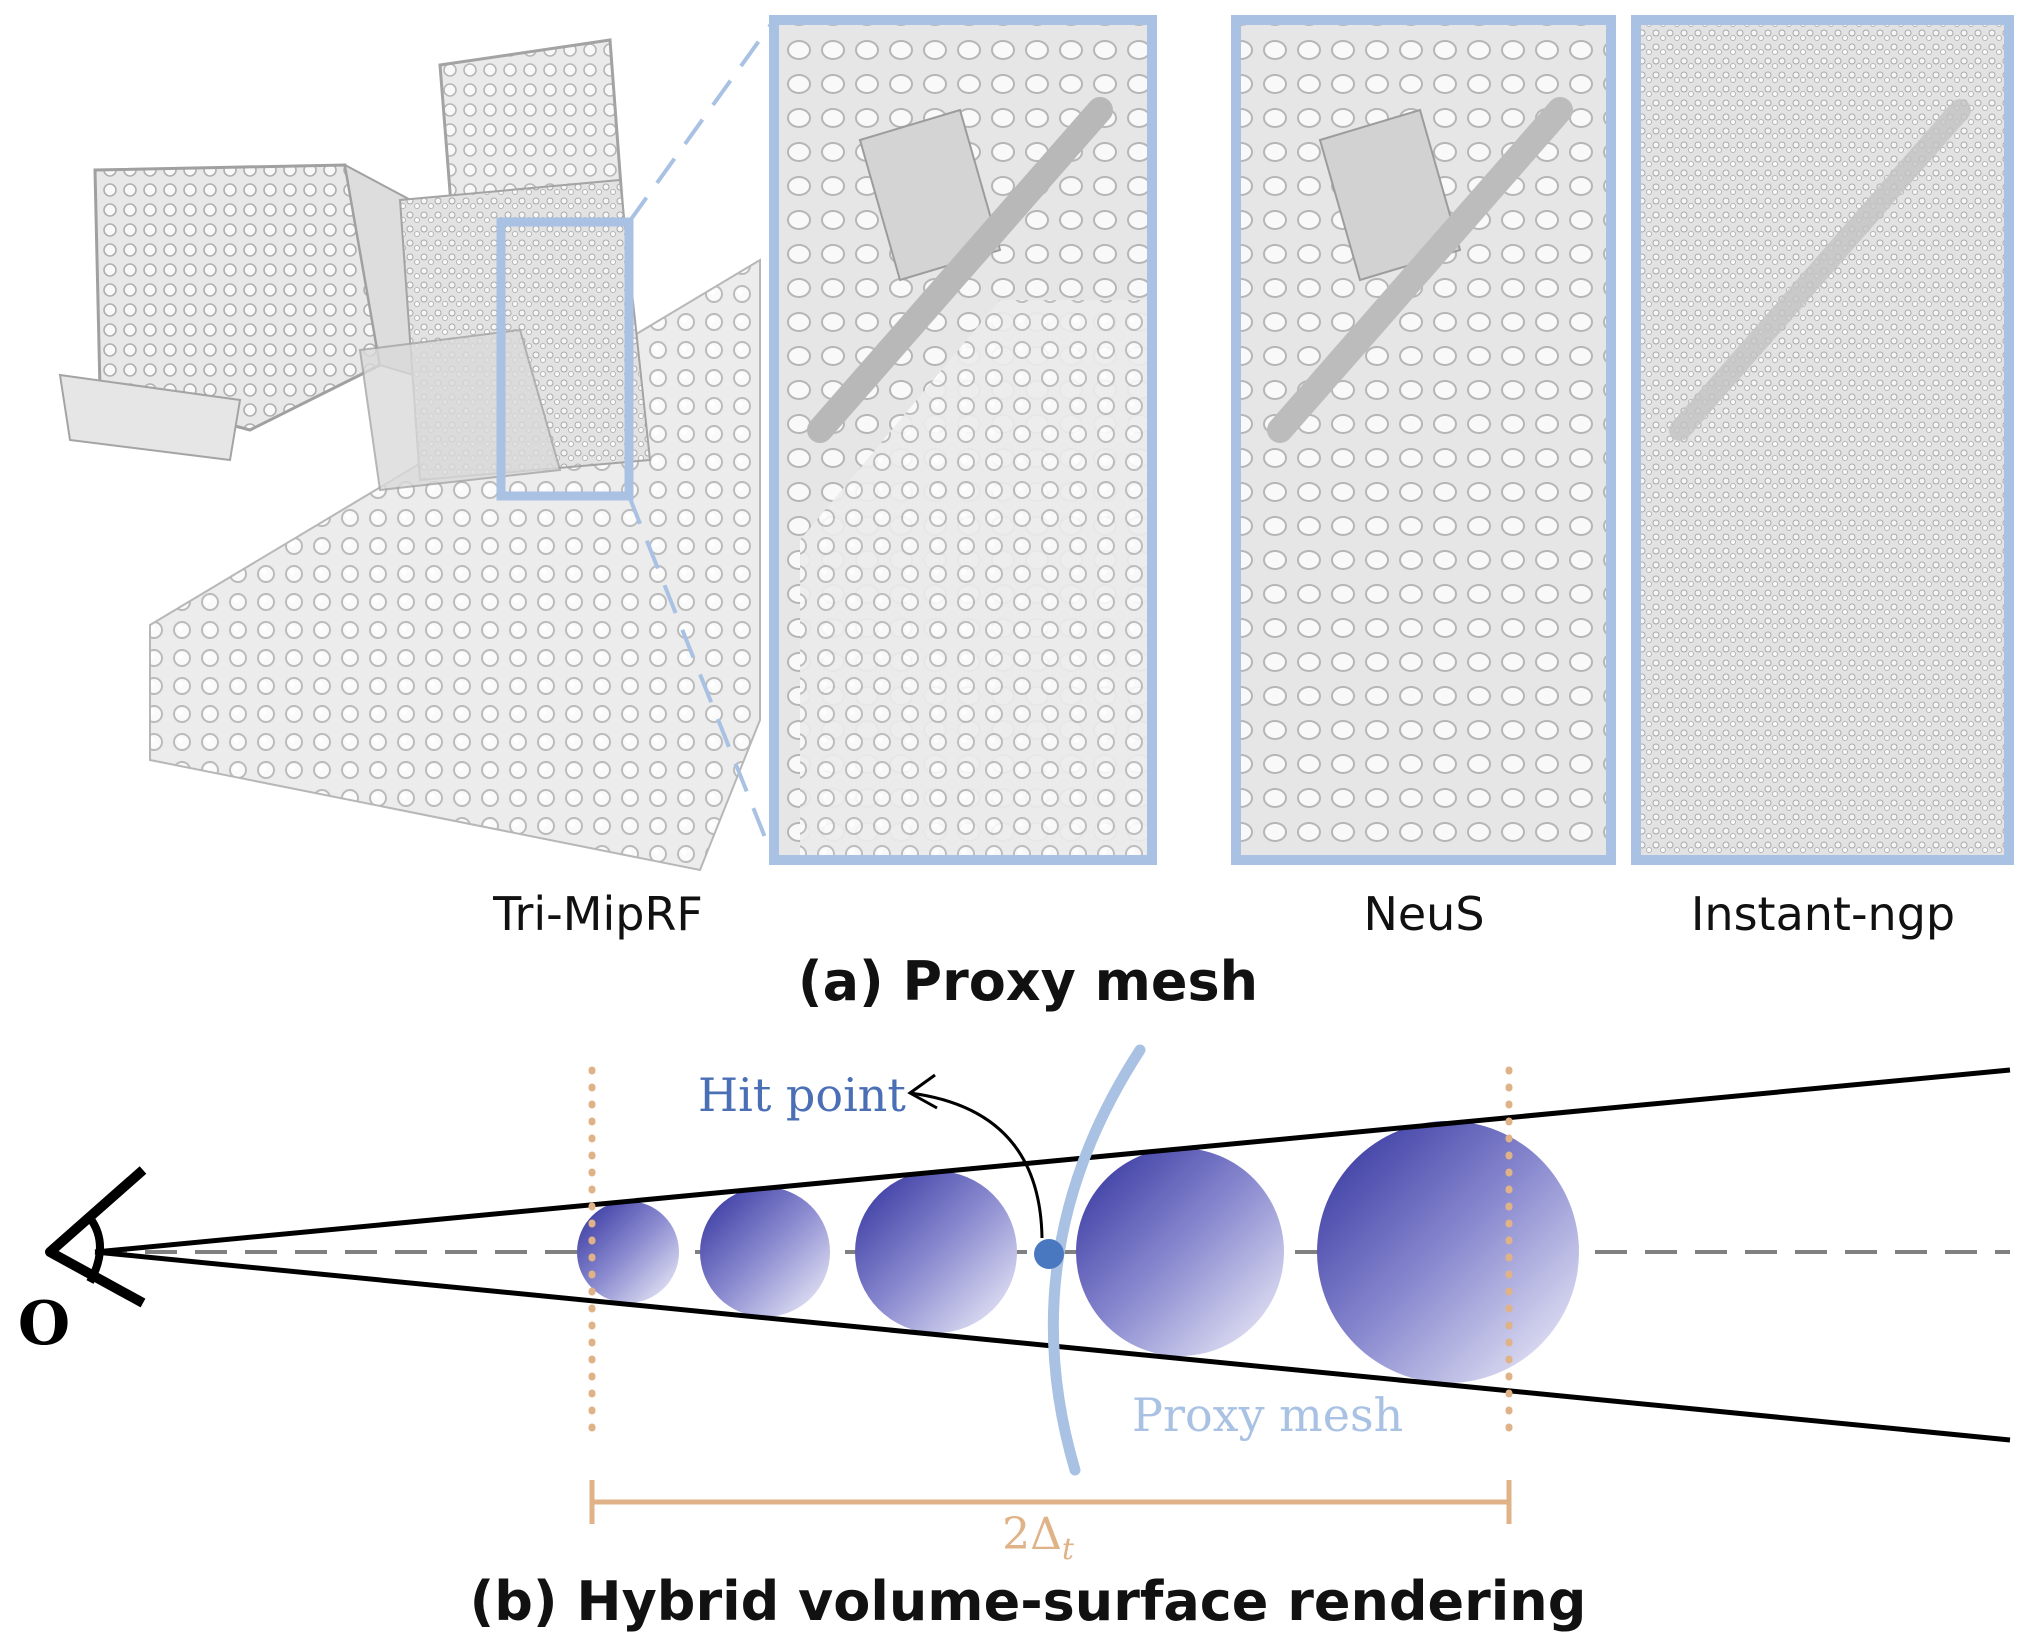 The height and width of the screenshot is (1643, 2018). I want to click on interval-label: 2Δt, so click(1038, 1538).